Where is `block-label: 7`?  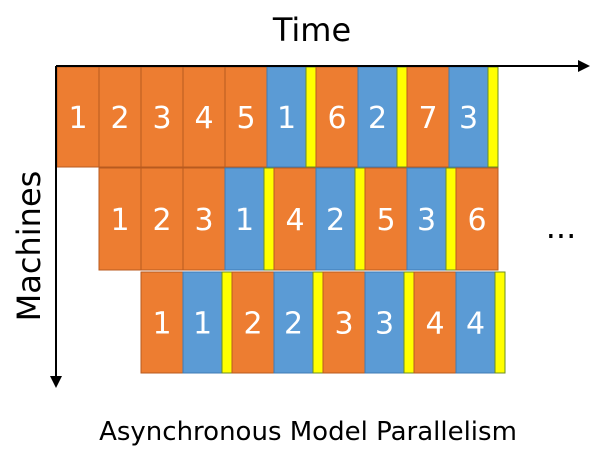
block-label: 7 is located at coordinates (427, 118).